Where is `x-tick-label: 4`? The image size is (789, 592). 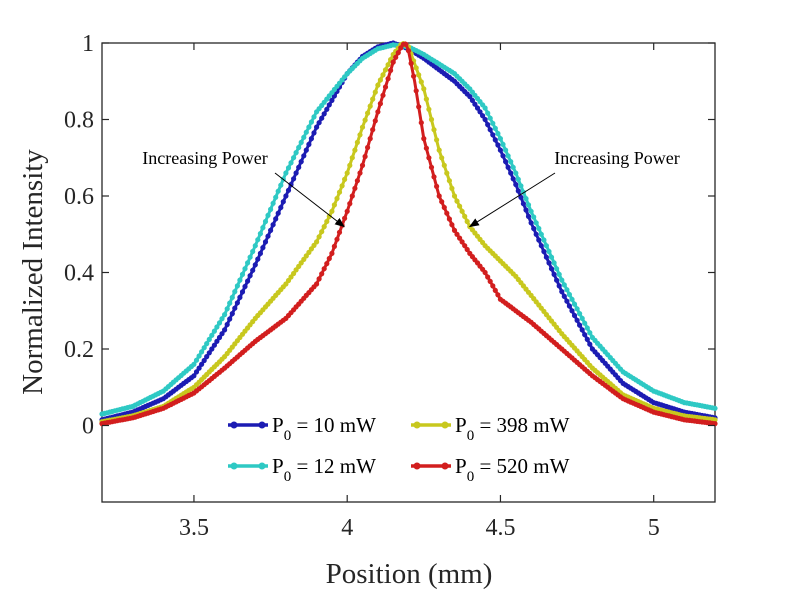 x-tick-label: 4 is located at coordinates (347, 528).